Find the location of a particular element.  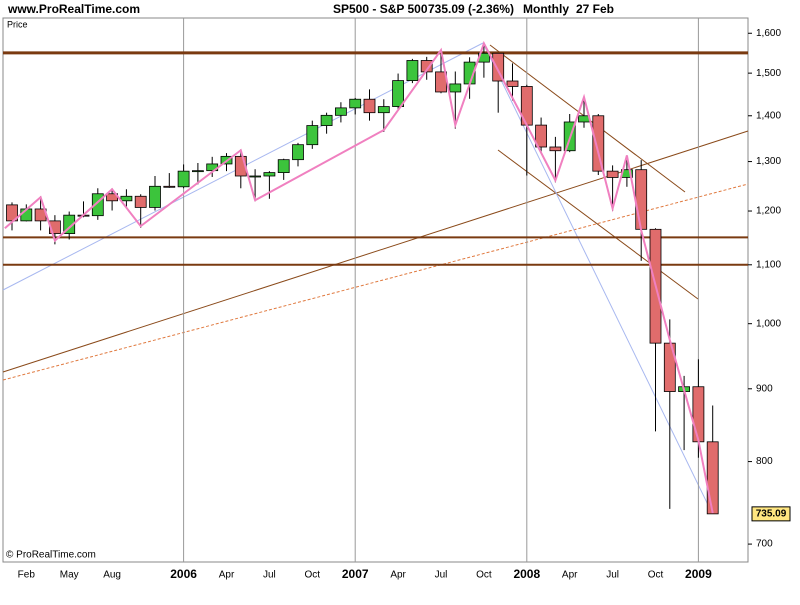

last-price-box is located at coordinates (771, 514).